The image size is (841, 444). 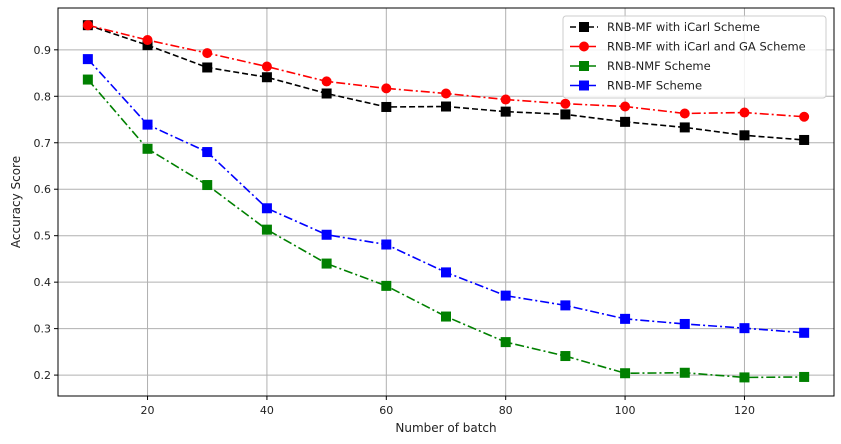 I want to click on legend-label: RNB-NMF Scheme, so click(x=659, y=66).